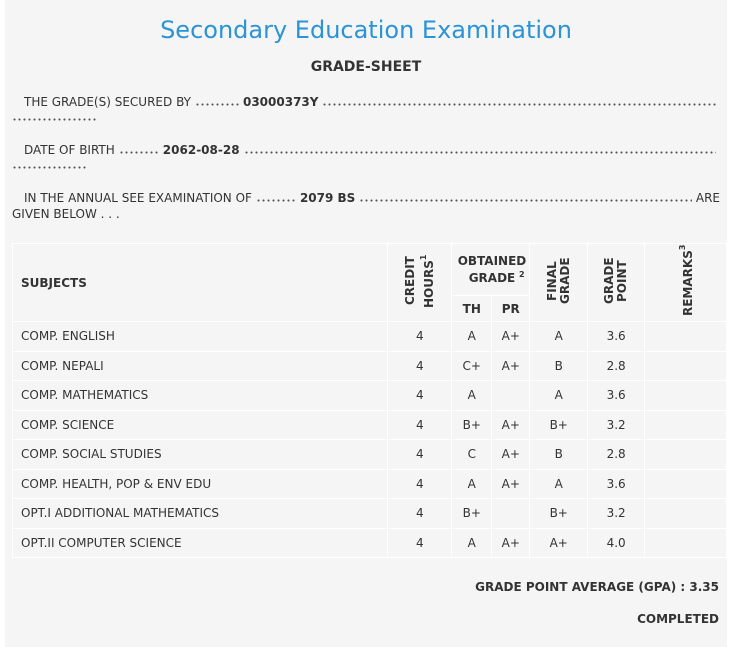 The width and height of the screenshot is (749, 647). I want to click on header-text: GRADE POINT, so click(616, 281).